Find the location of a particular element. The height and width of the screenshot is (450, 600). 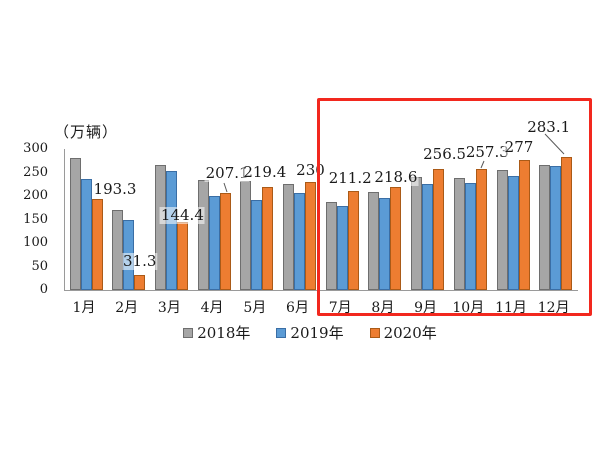

data-label-month4: 207.1 is located at coordinates (227, 173).